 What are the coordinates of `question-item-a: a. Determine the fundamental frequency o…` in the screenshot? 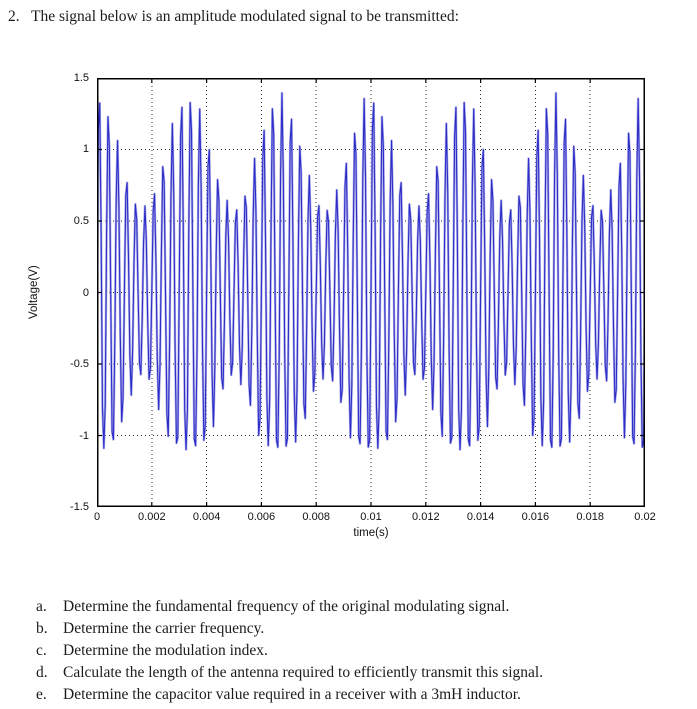 It's located at (358, 607).